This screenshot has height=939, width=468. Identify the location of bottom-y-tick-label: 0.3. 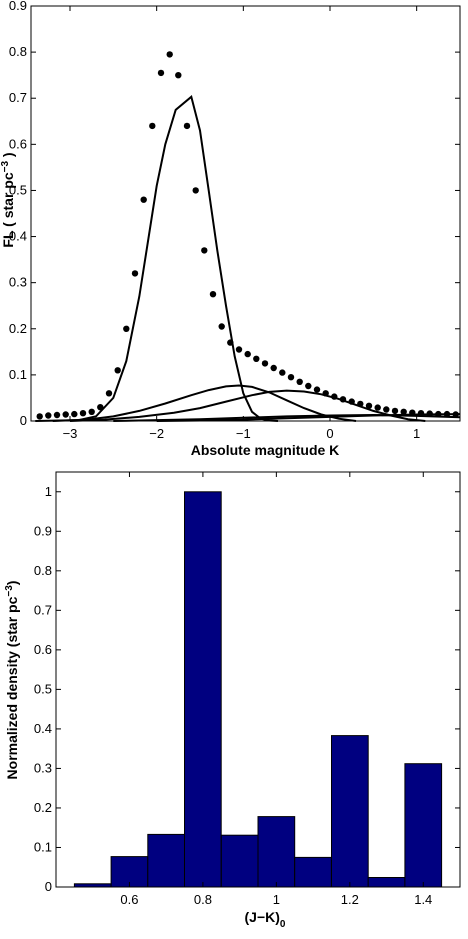
(43, 767).